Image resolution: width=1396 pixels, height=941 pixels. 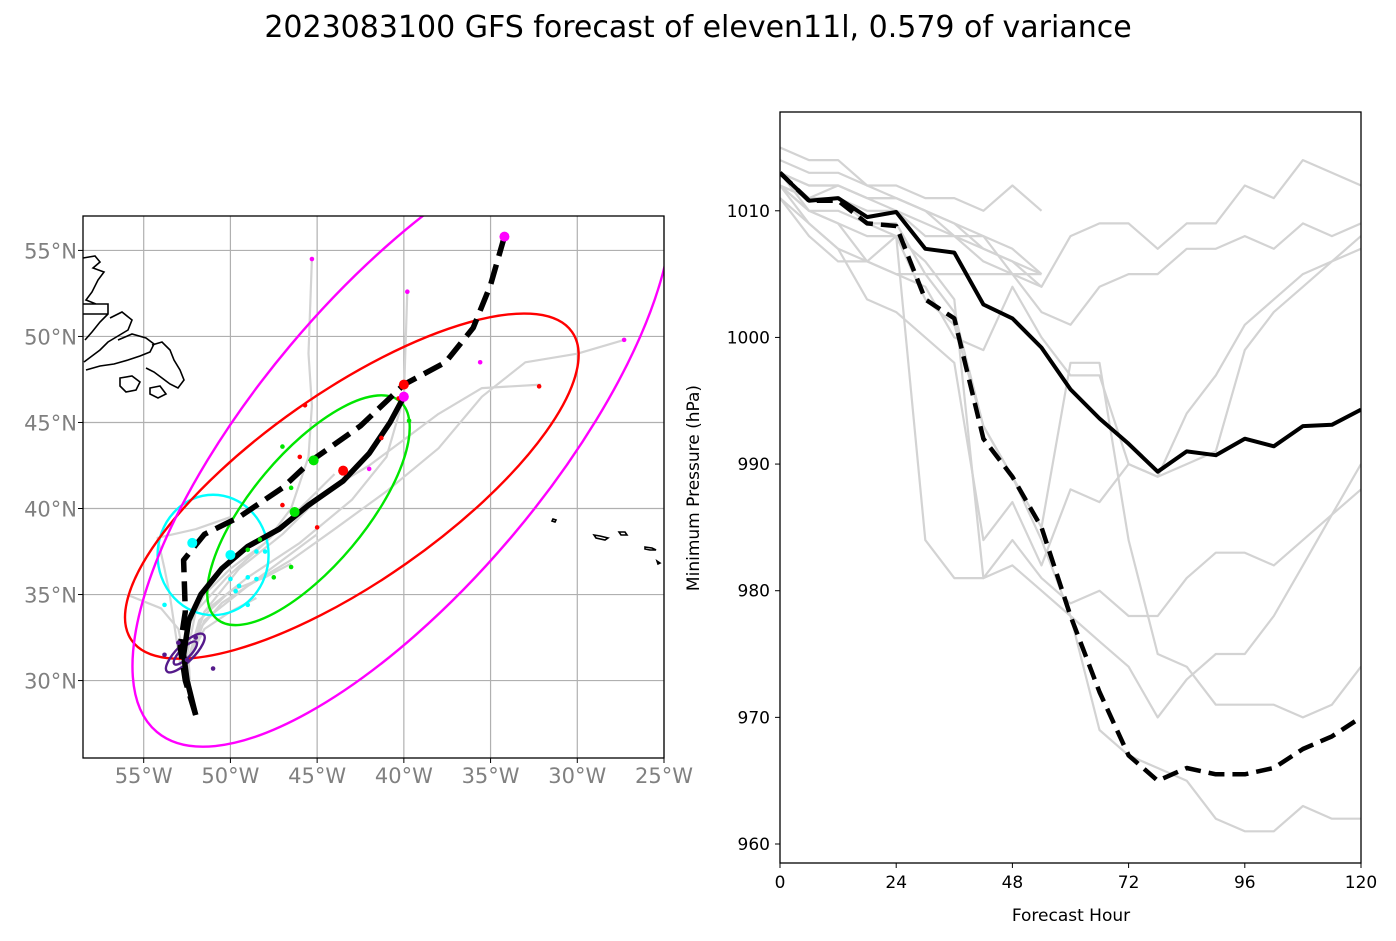 I want to click on y-tick-label: 970, so click(x=754, y=718).